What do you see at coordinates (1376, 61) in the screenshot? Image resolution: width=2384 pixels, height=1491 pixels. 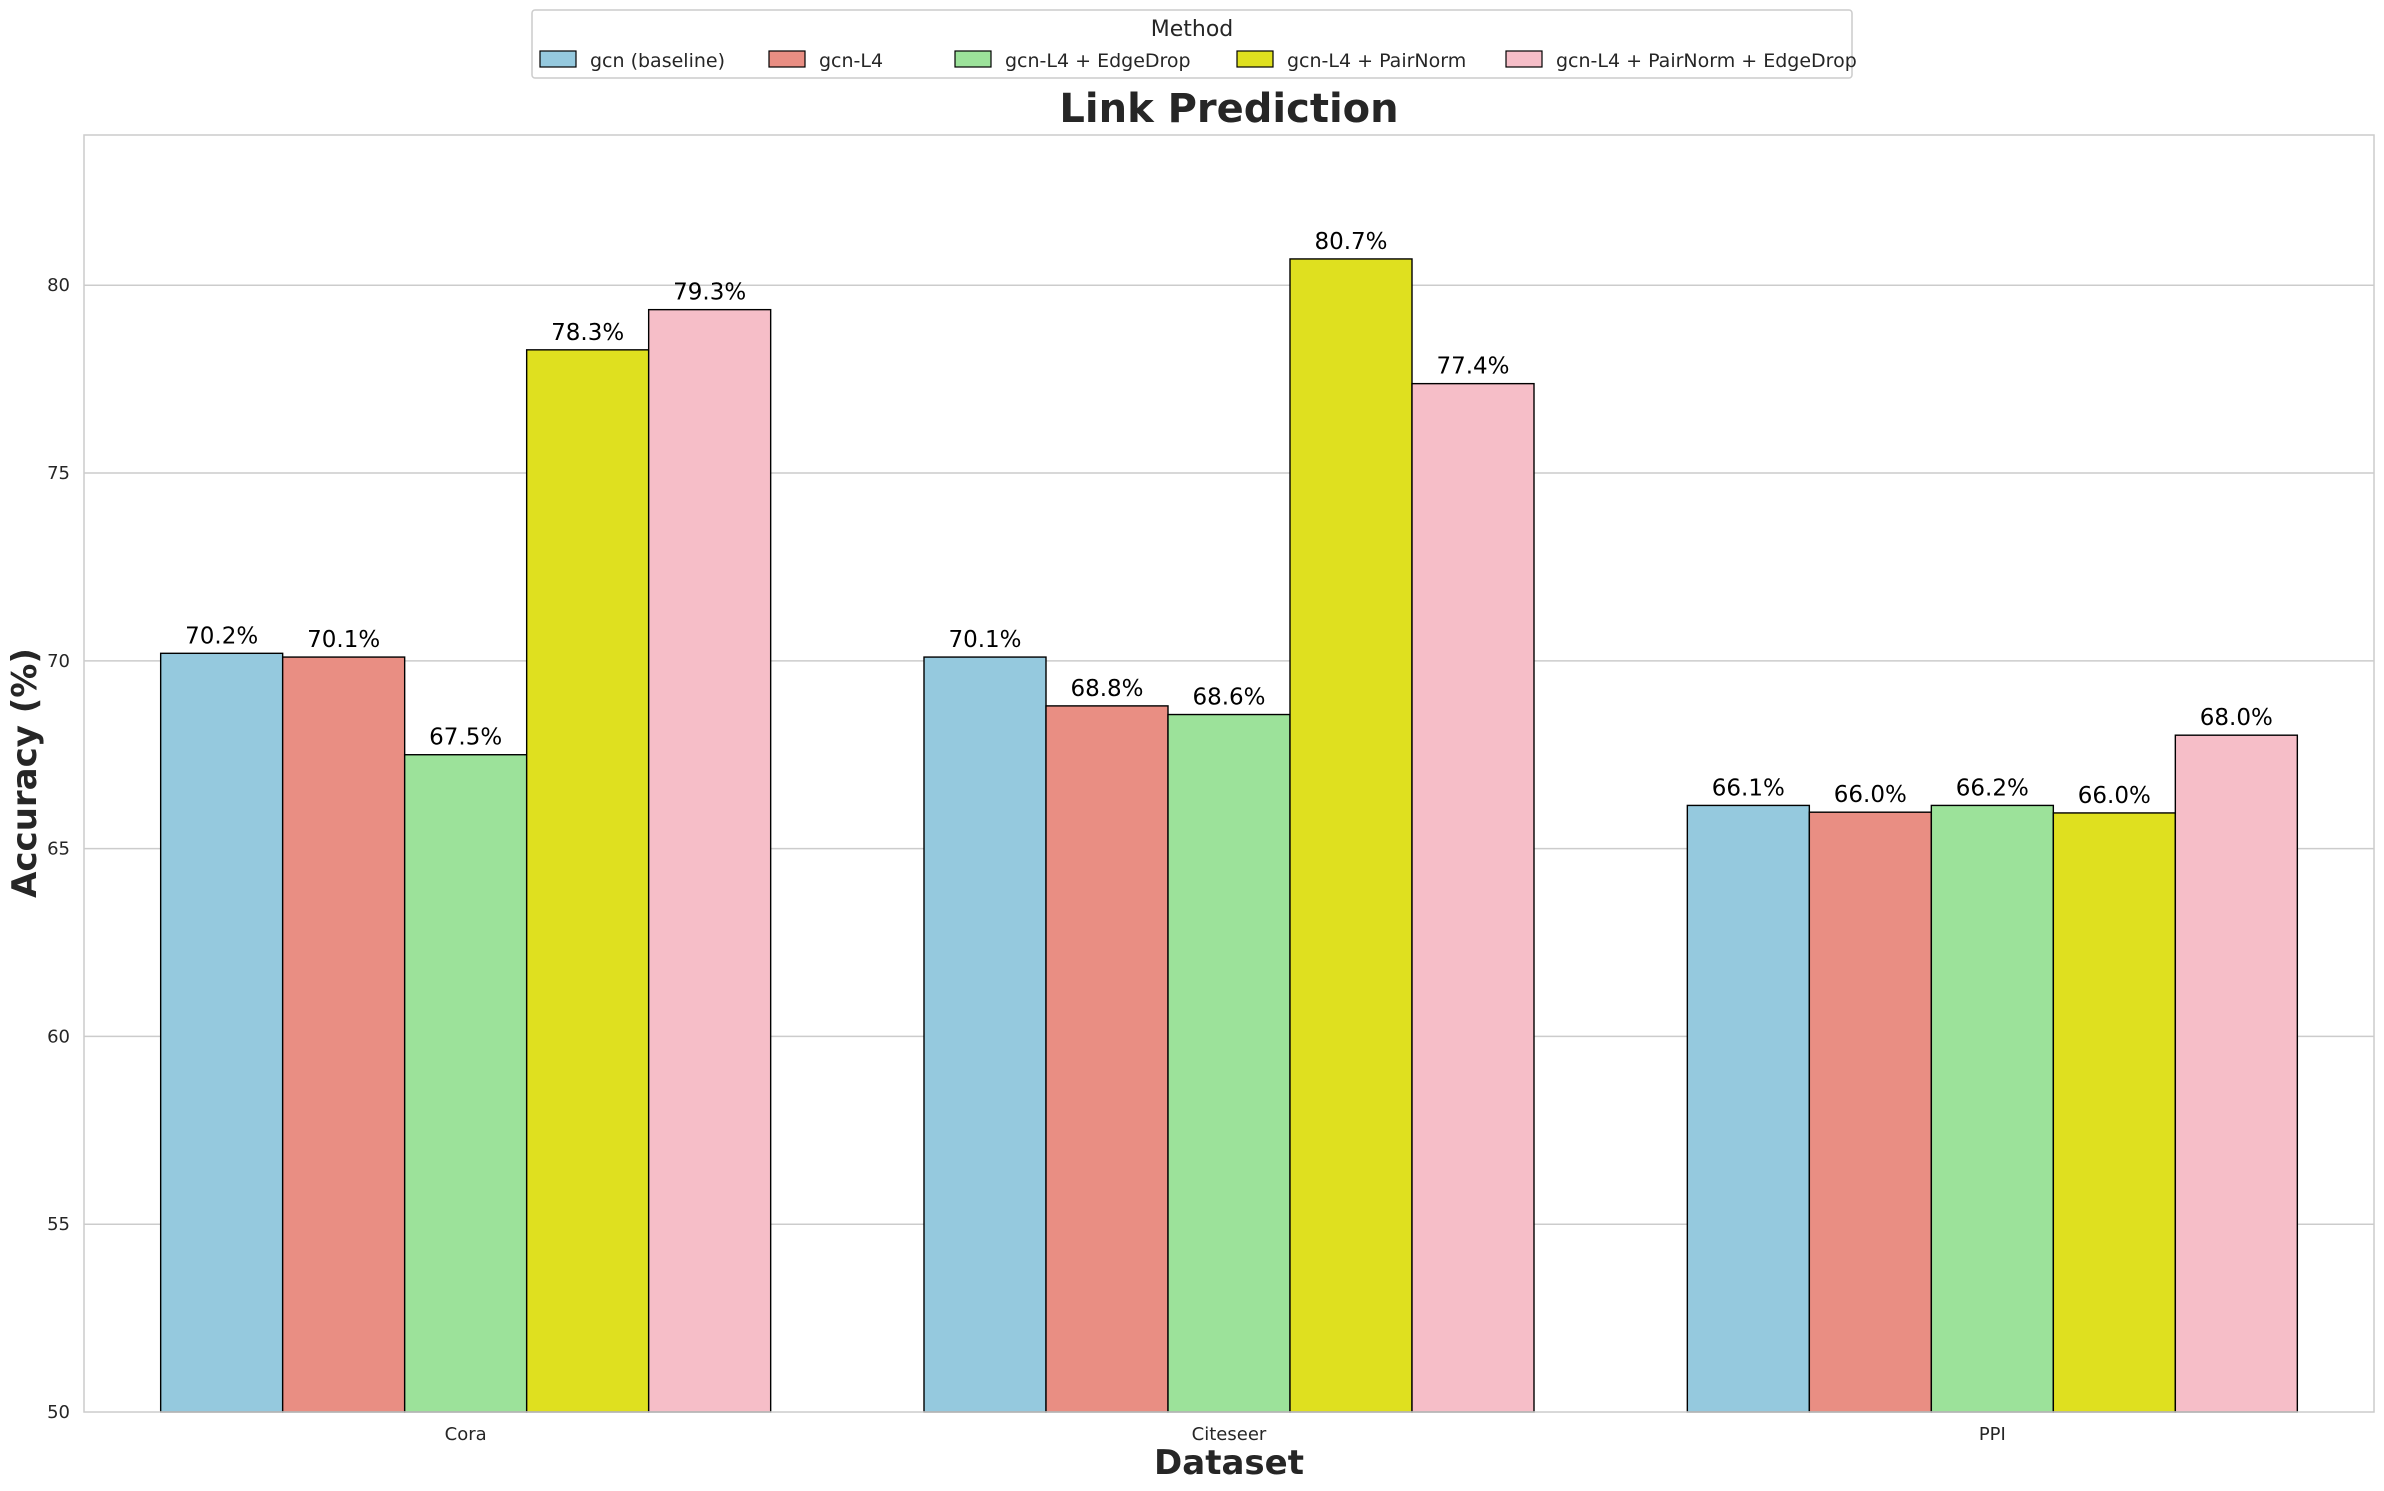 I see `legend-label: gcn-L4 + PairNorm` at bounding box center [1376, 61].